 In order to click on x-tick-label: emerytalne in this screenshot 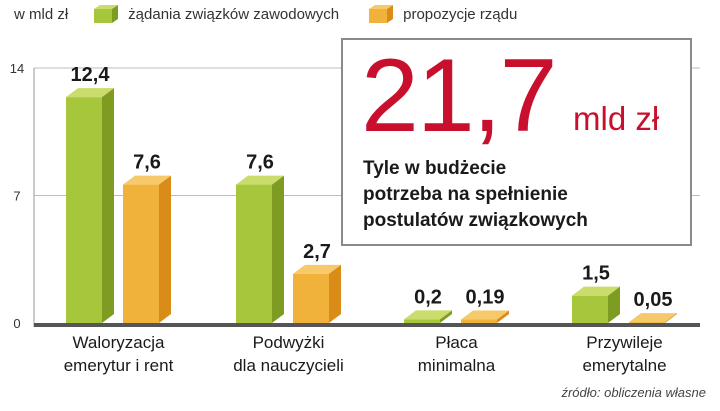, I will do `click(624, 365)`.